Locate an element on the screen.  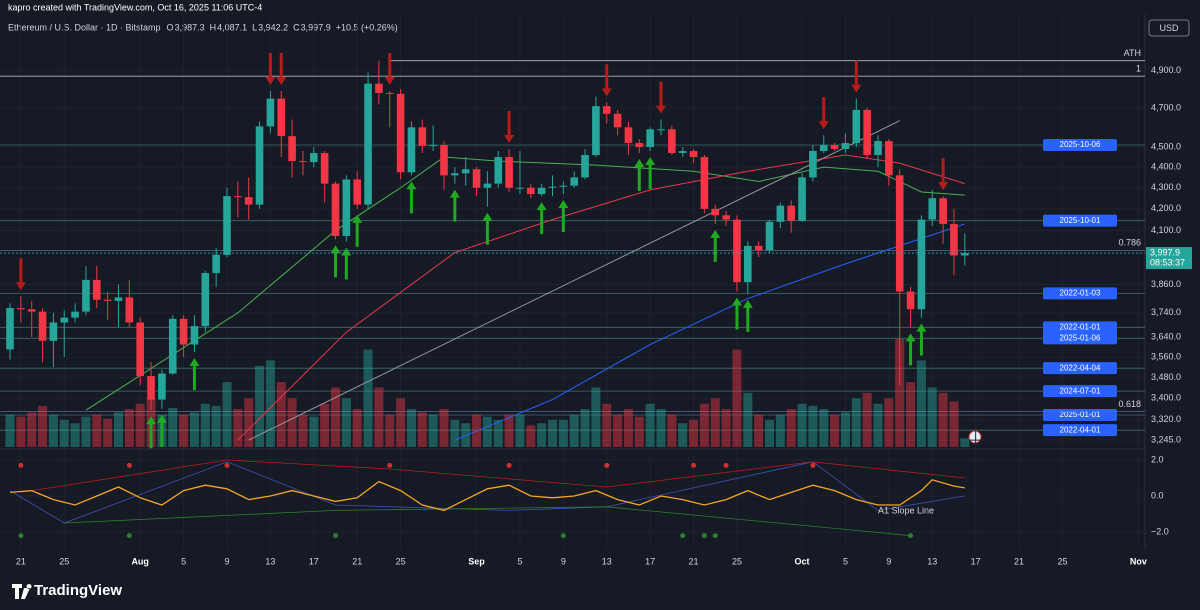
currency-button is located at coordinates (1169, 28).